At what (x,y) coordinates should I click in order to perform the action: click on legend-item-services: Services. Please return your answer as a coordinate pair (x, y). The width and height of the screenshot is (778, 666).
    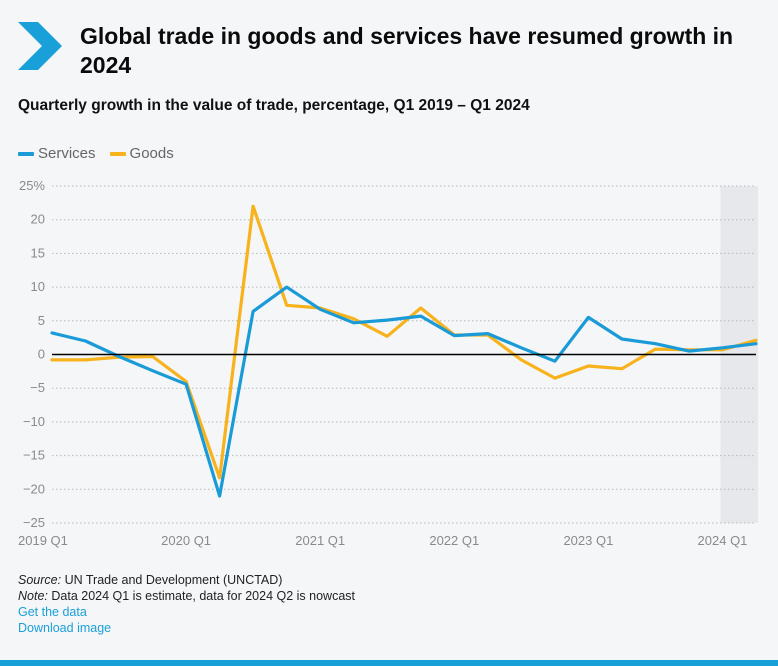
    Looking at the image, I should click on (57, 153).